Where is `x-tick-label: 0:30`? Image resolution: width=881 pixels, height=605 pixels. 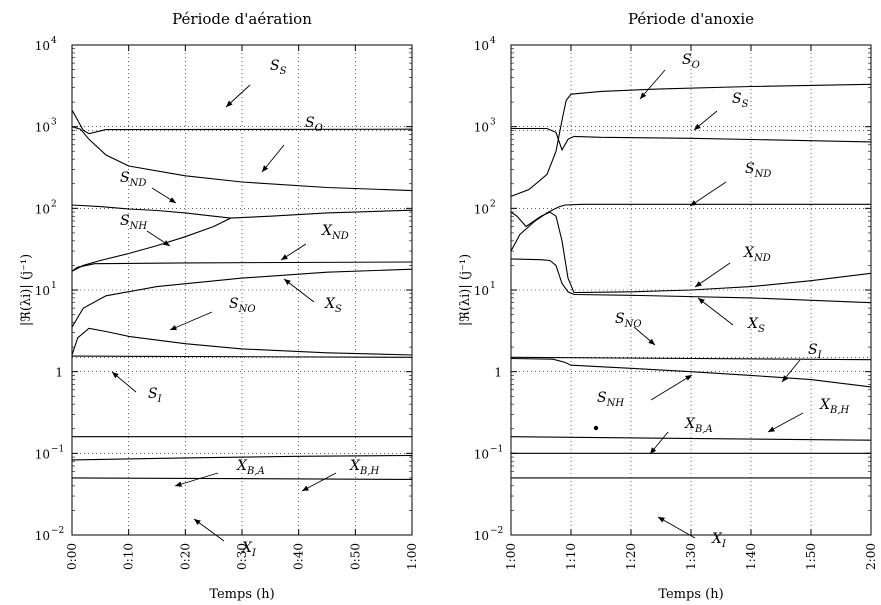
x-tick-label: 0:30 is located at coordinates (242, 556).